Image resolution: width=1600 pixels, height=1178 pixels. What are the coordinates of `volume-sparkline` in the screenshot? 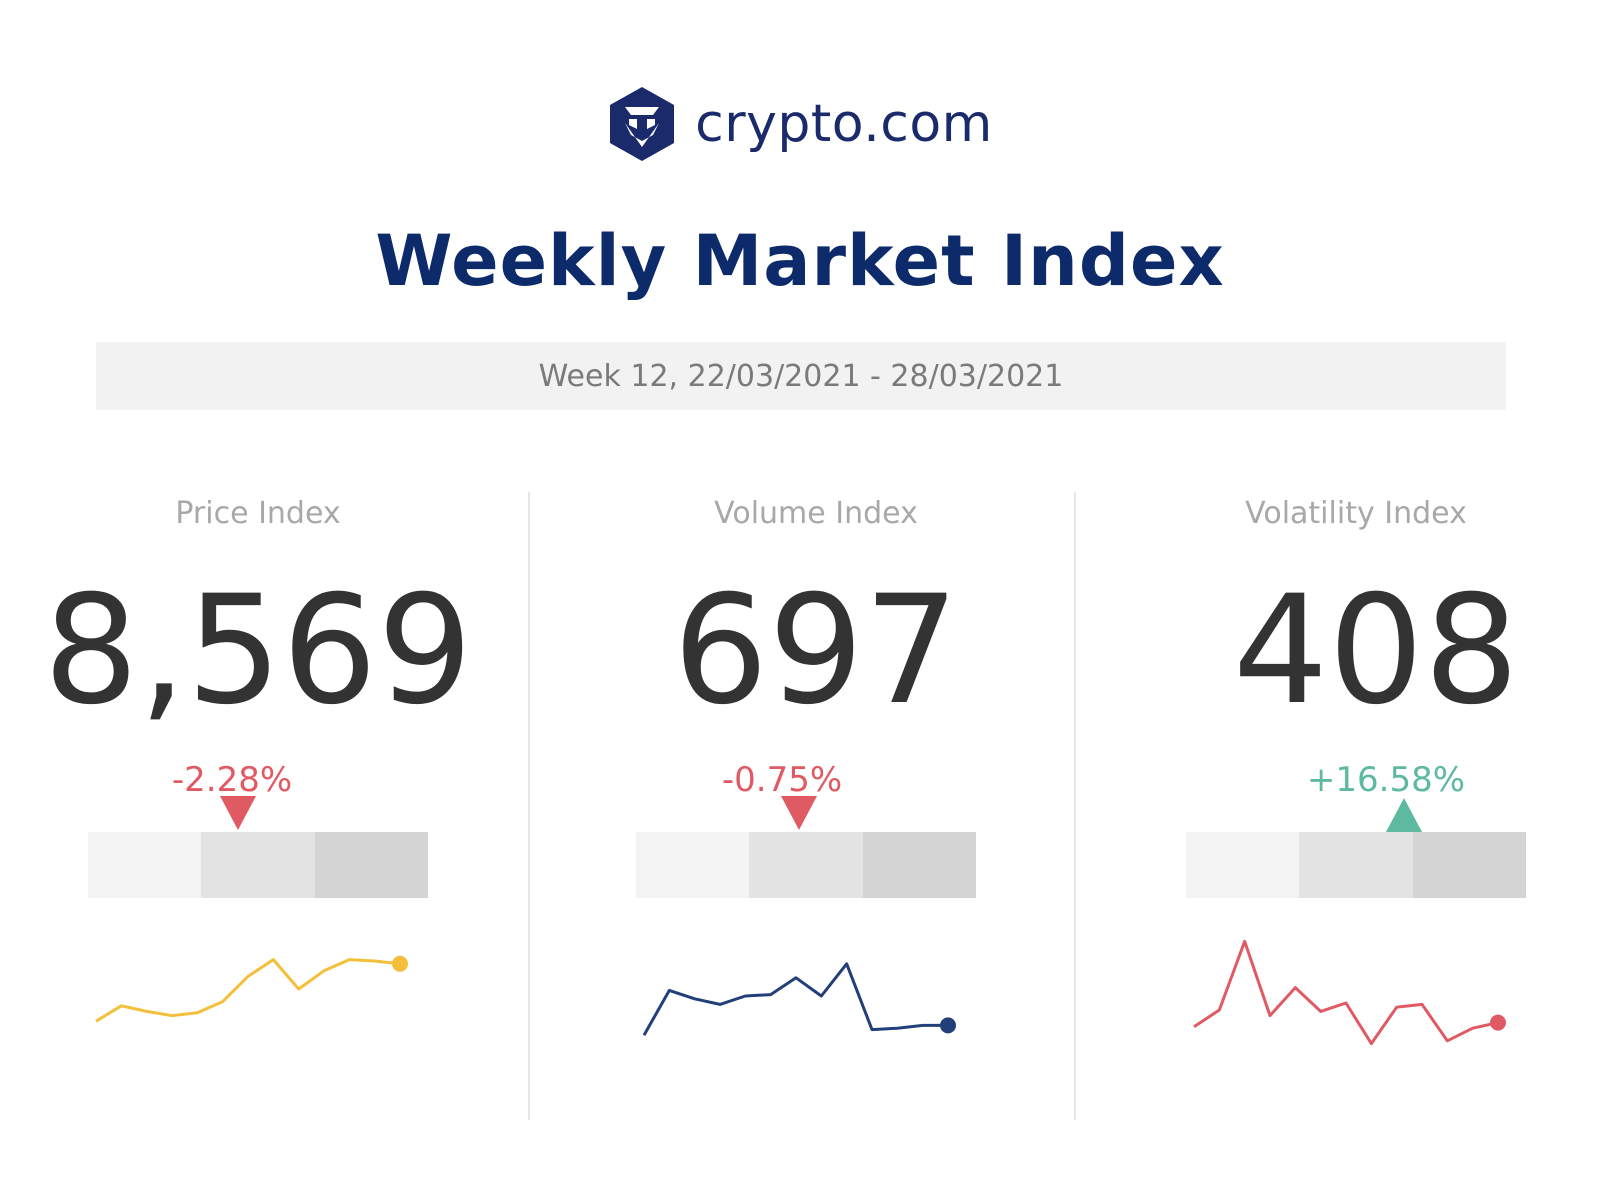 It's located at (799, 999).